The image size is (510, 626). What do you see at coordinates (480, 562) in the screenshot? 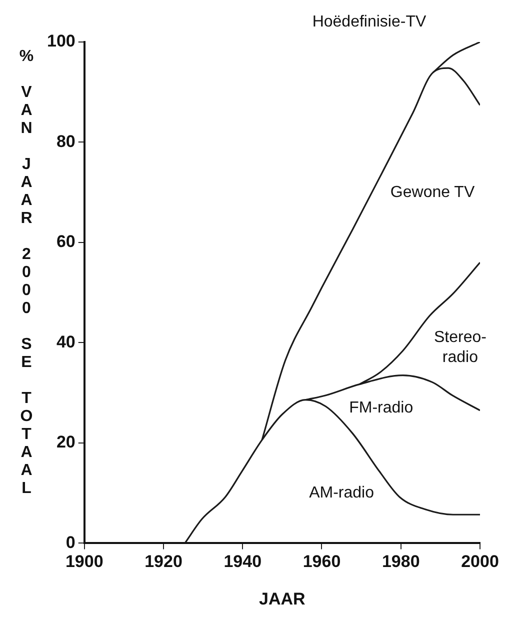
I see `x-tick-label: 2000` at bounding box center [480, 562].